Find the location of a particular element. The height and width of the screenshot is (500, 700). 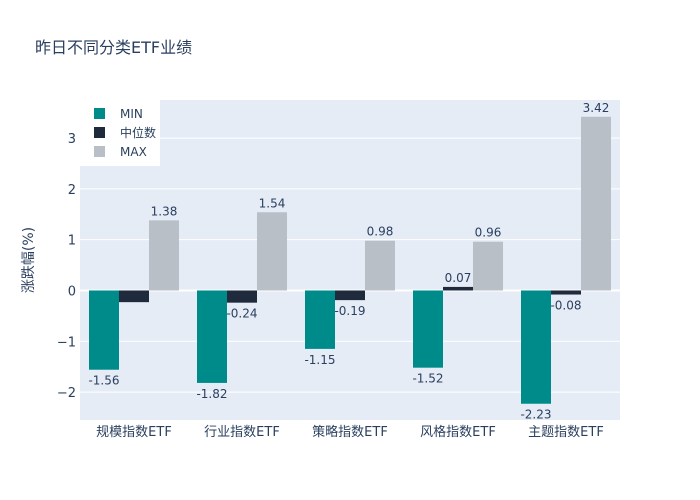

y-tick-label: 3 is located at coordinates (72, 139).